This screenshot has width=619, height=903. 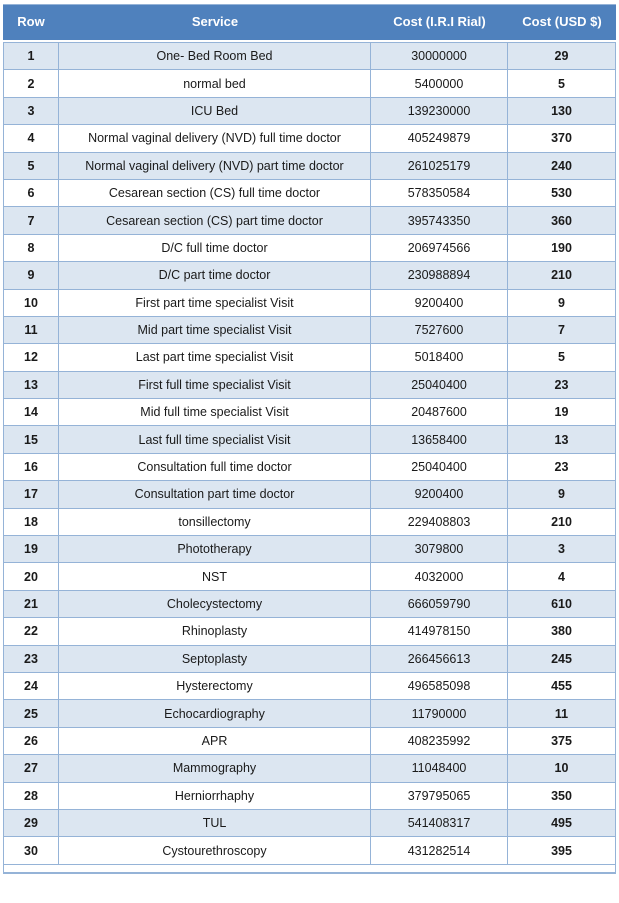 What do you see at coordinates (215, 440) in the screenshot?
I see `service-cell: Last full time specialist Visit` at bounding box center [215, 440].